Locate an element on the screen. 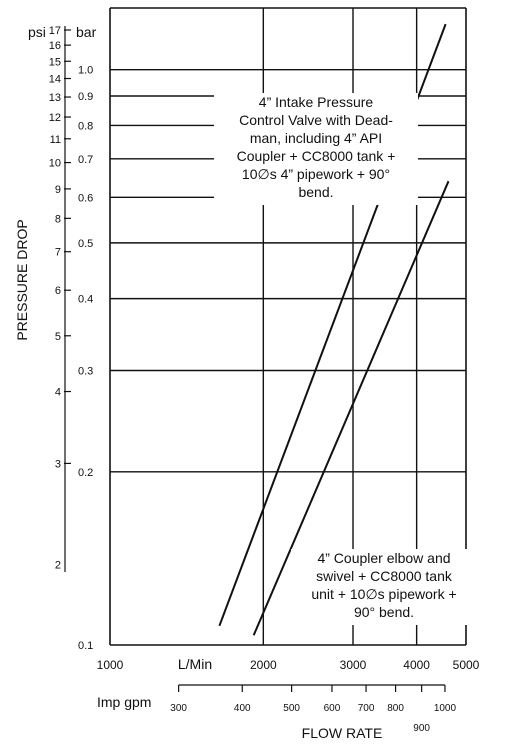 Image resolution: width=514 pixels, height=744 pixels. psi-tick-label: 10 is located at coordinates (55, 164).